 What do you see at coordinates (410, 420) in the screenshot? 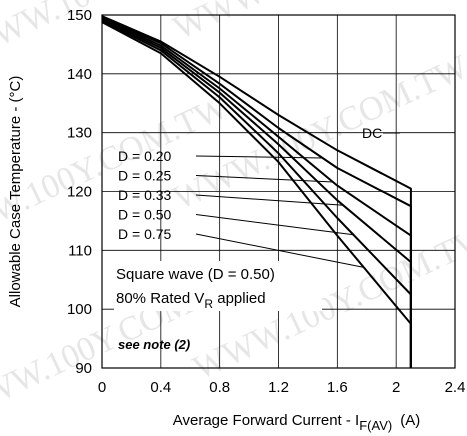
I see `x-axis-label-unit: (A)` at bounding box center [410, 420].